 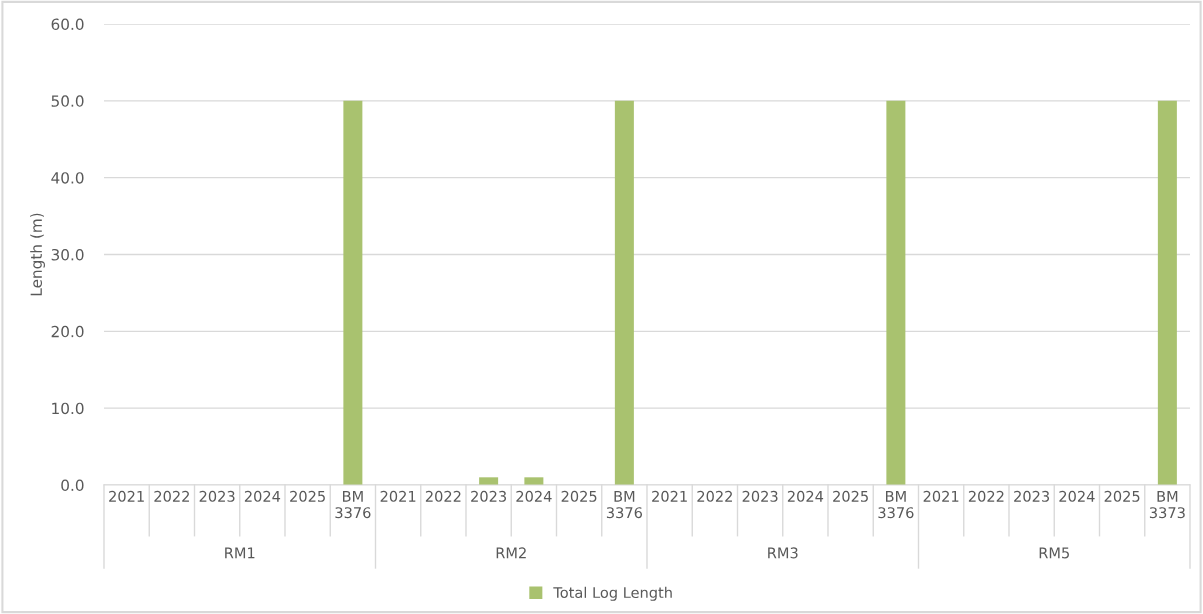 I want to click on y-tick-label: 50.0, so click(x=67, y=101).